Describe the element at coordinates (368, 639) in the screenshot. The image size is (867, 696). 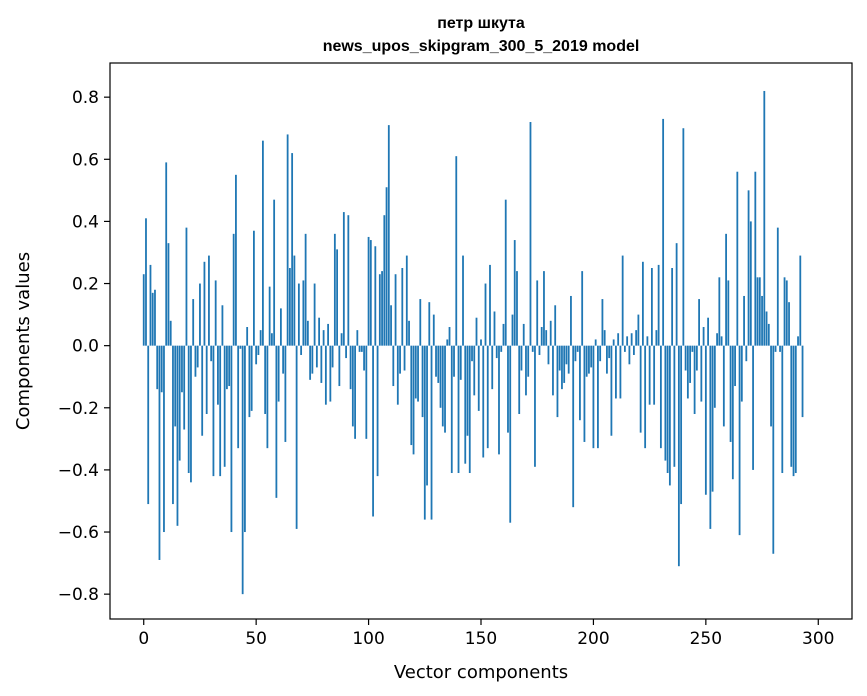
I see `x-tick-label: 100` at that location.